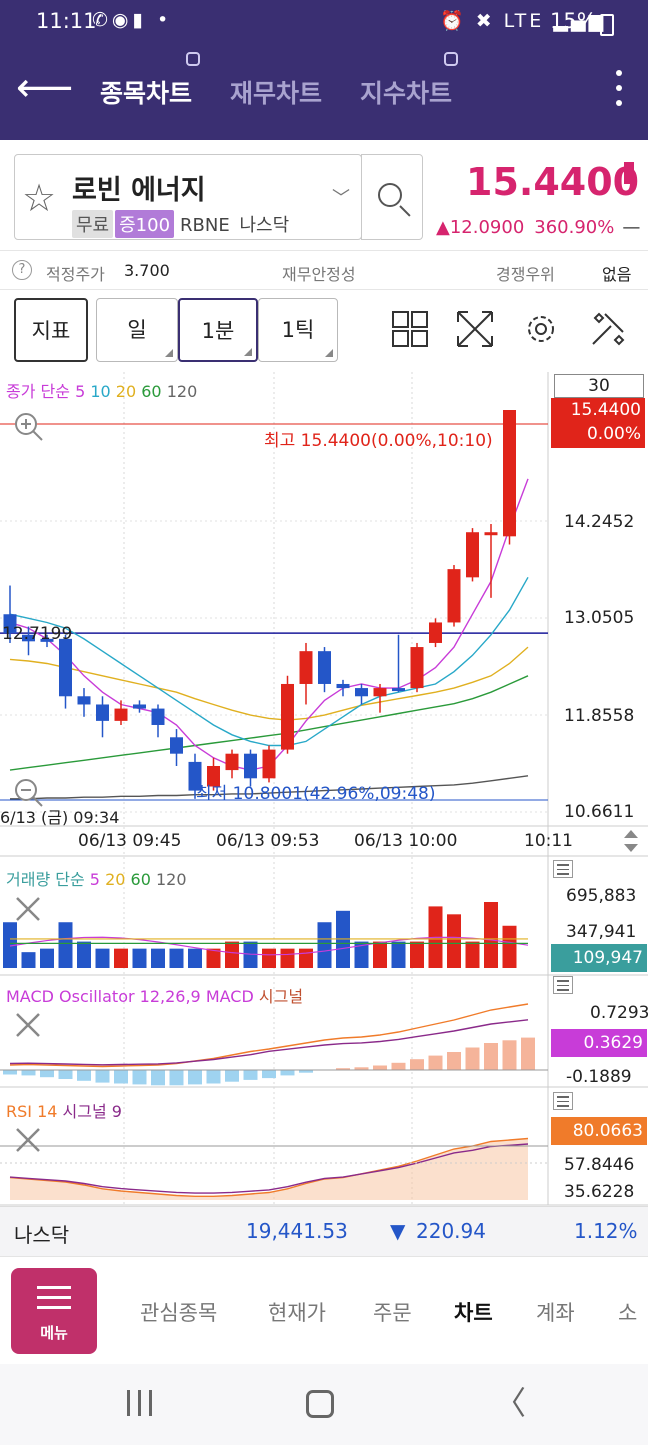  I want to click on tab-financial-chart: 재무차트, so click(276, 93).